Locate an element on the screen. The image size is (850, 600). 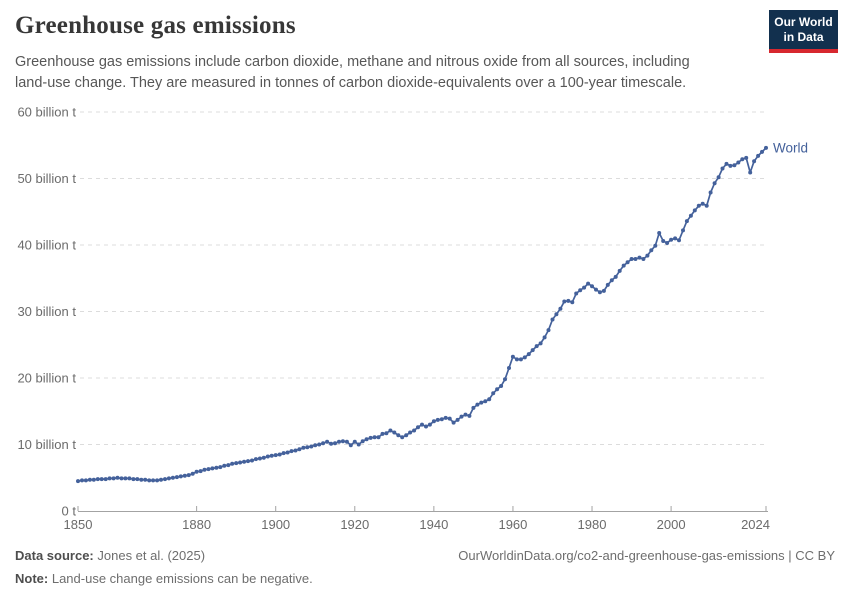
series-label-world: World is located at coordinates (790, 147).